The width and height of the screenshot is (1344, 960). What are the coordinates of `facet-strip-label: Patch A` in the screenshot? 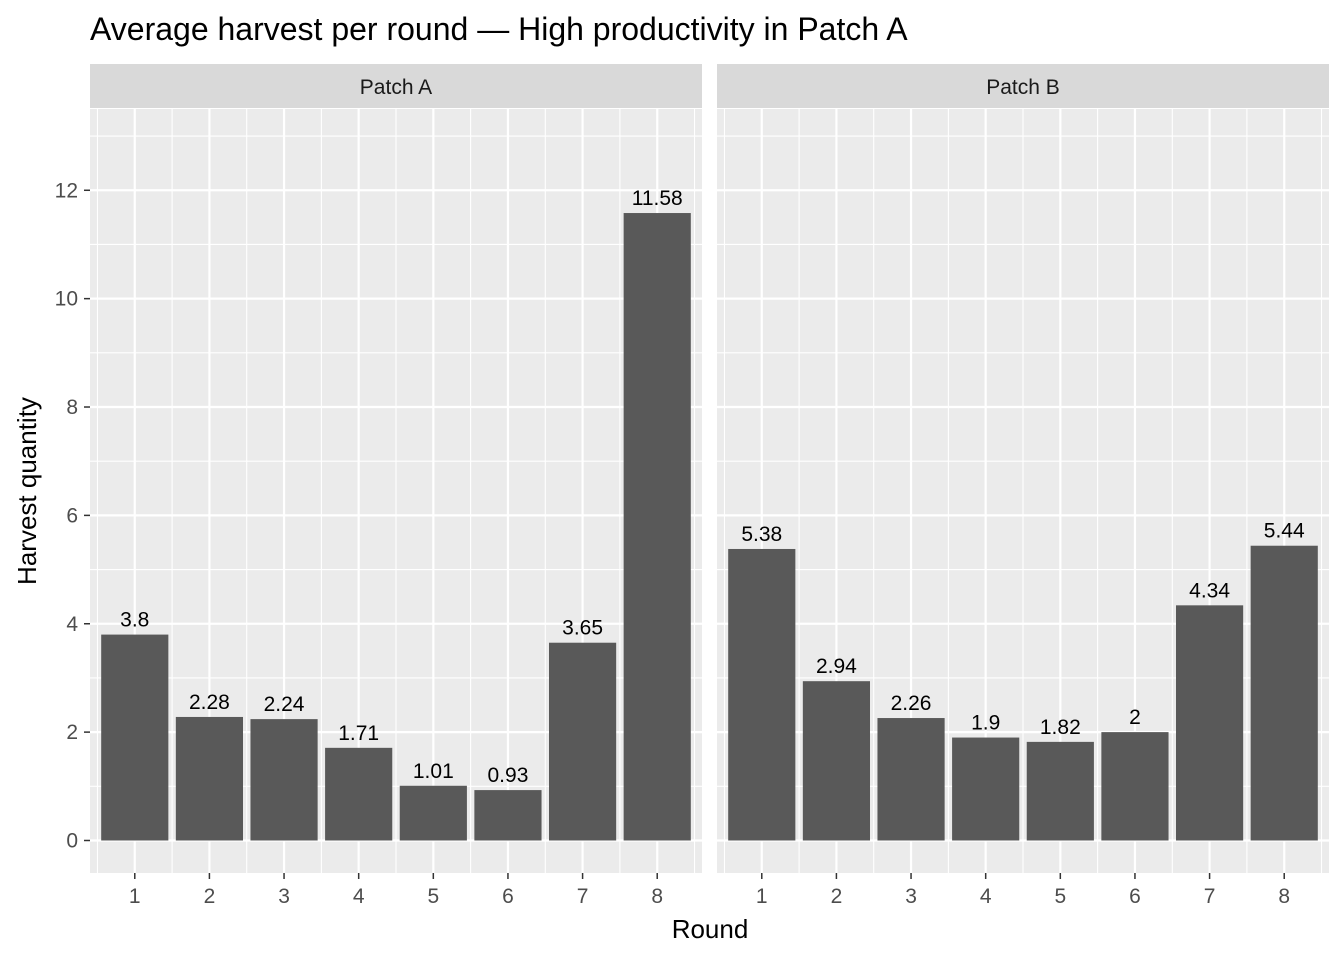 It's located at (396, 87).